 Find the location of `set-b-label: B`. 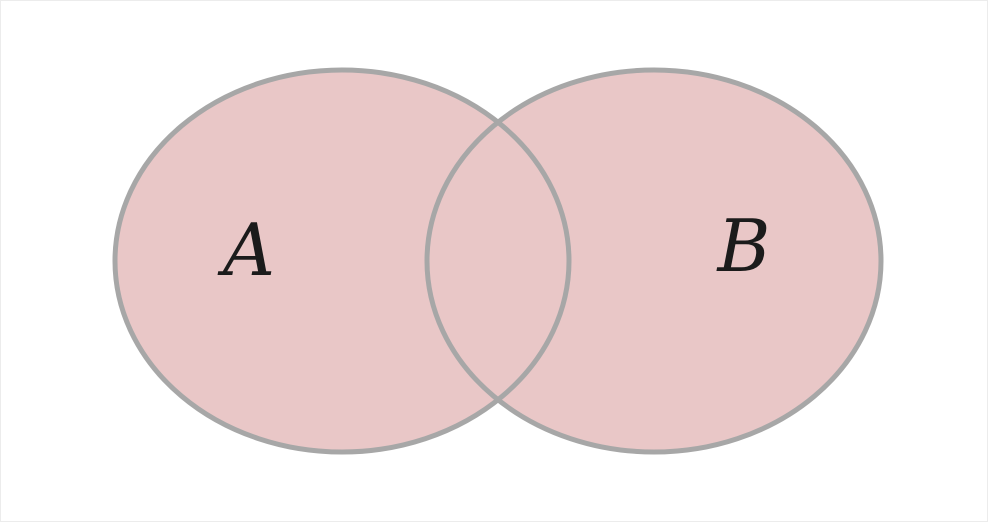

set-b-label: B is located at coordinates (743, 246).